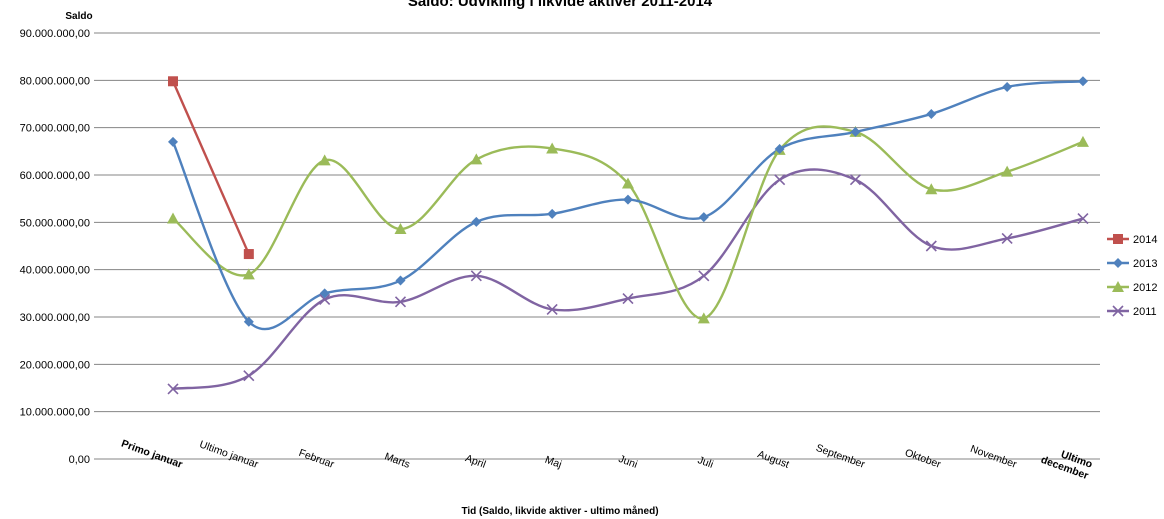  What do you see at coordinates (55, 34) in the screenshot?
I see `y-tick-label: 90.000.000,00` at bounding box center [55, 34].